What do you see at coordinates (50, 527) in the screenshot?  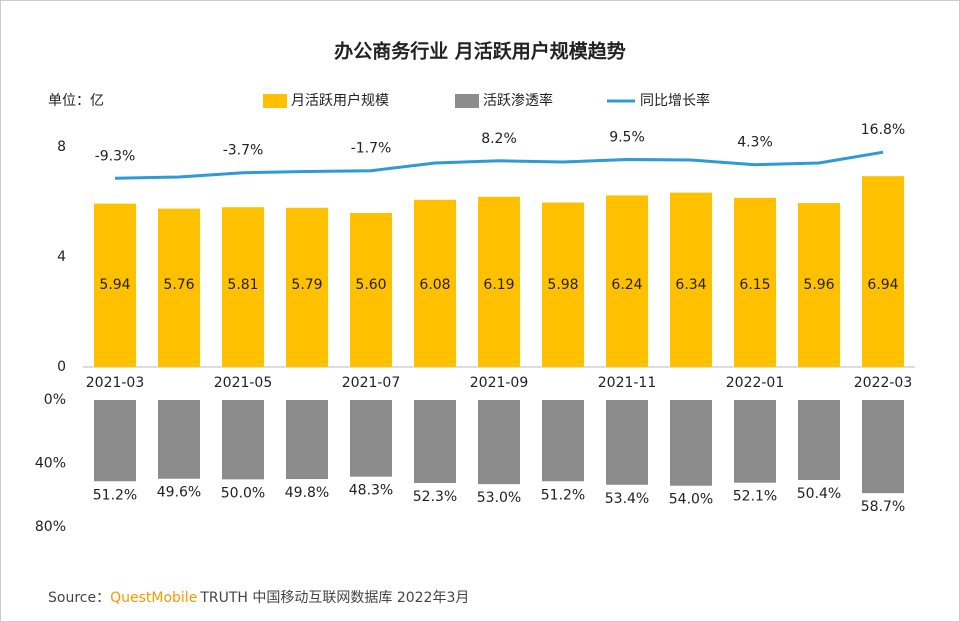 I see `y-tick-label: 80%` at bounding box center [50, 527].